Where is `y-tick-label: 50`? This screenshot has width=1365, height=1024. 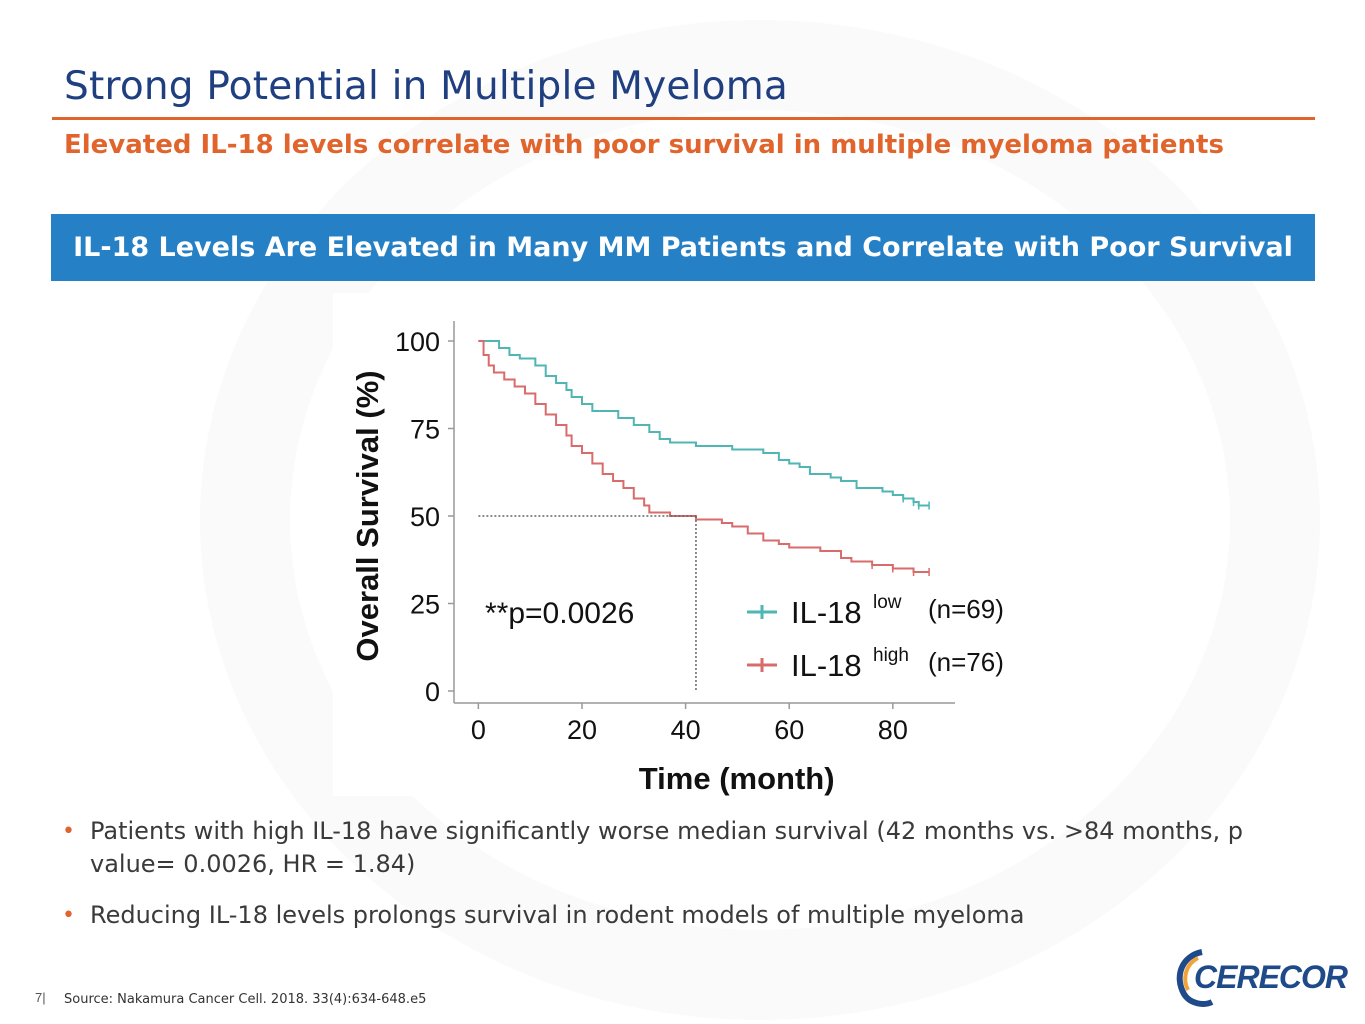 y-tick-label: 50 is located at coordinates (425, 517).